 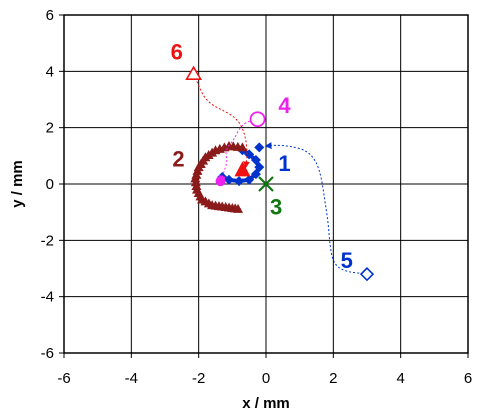 I want to click on x-axis-title: x / mm, so click(x=266, y=403).